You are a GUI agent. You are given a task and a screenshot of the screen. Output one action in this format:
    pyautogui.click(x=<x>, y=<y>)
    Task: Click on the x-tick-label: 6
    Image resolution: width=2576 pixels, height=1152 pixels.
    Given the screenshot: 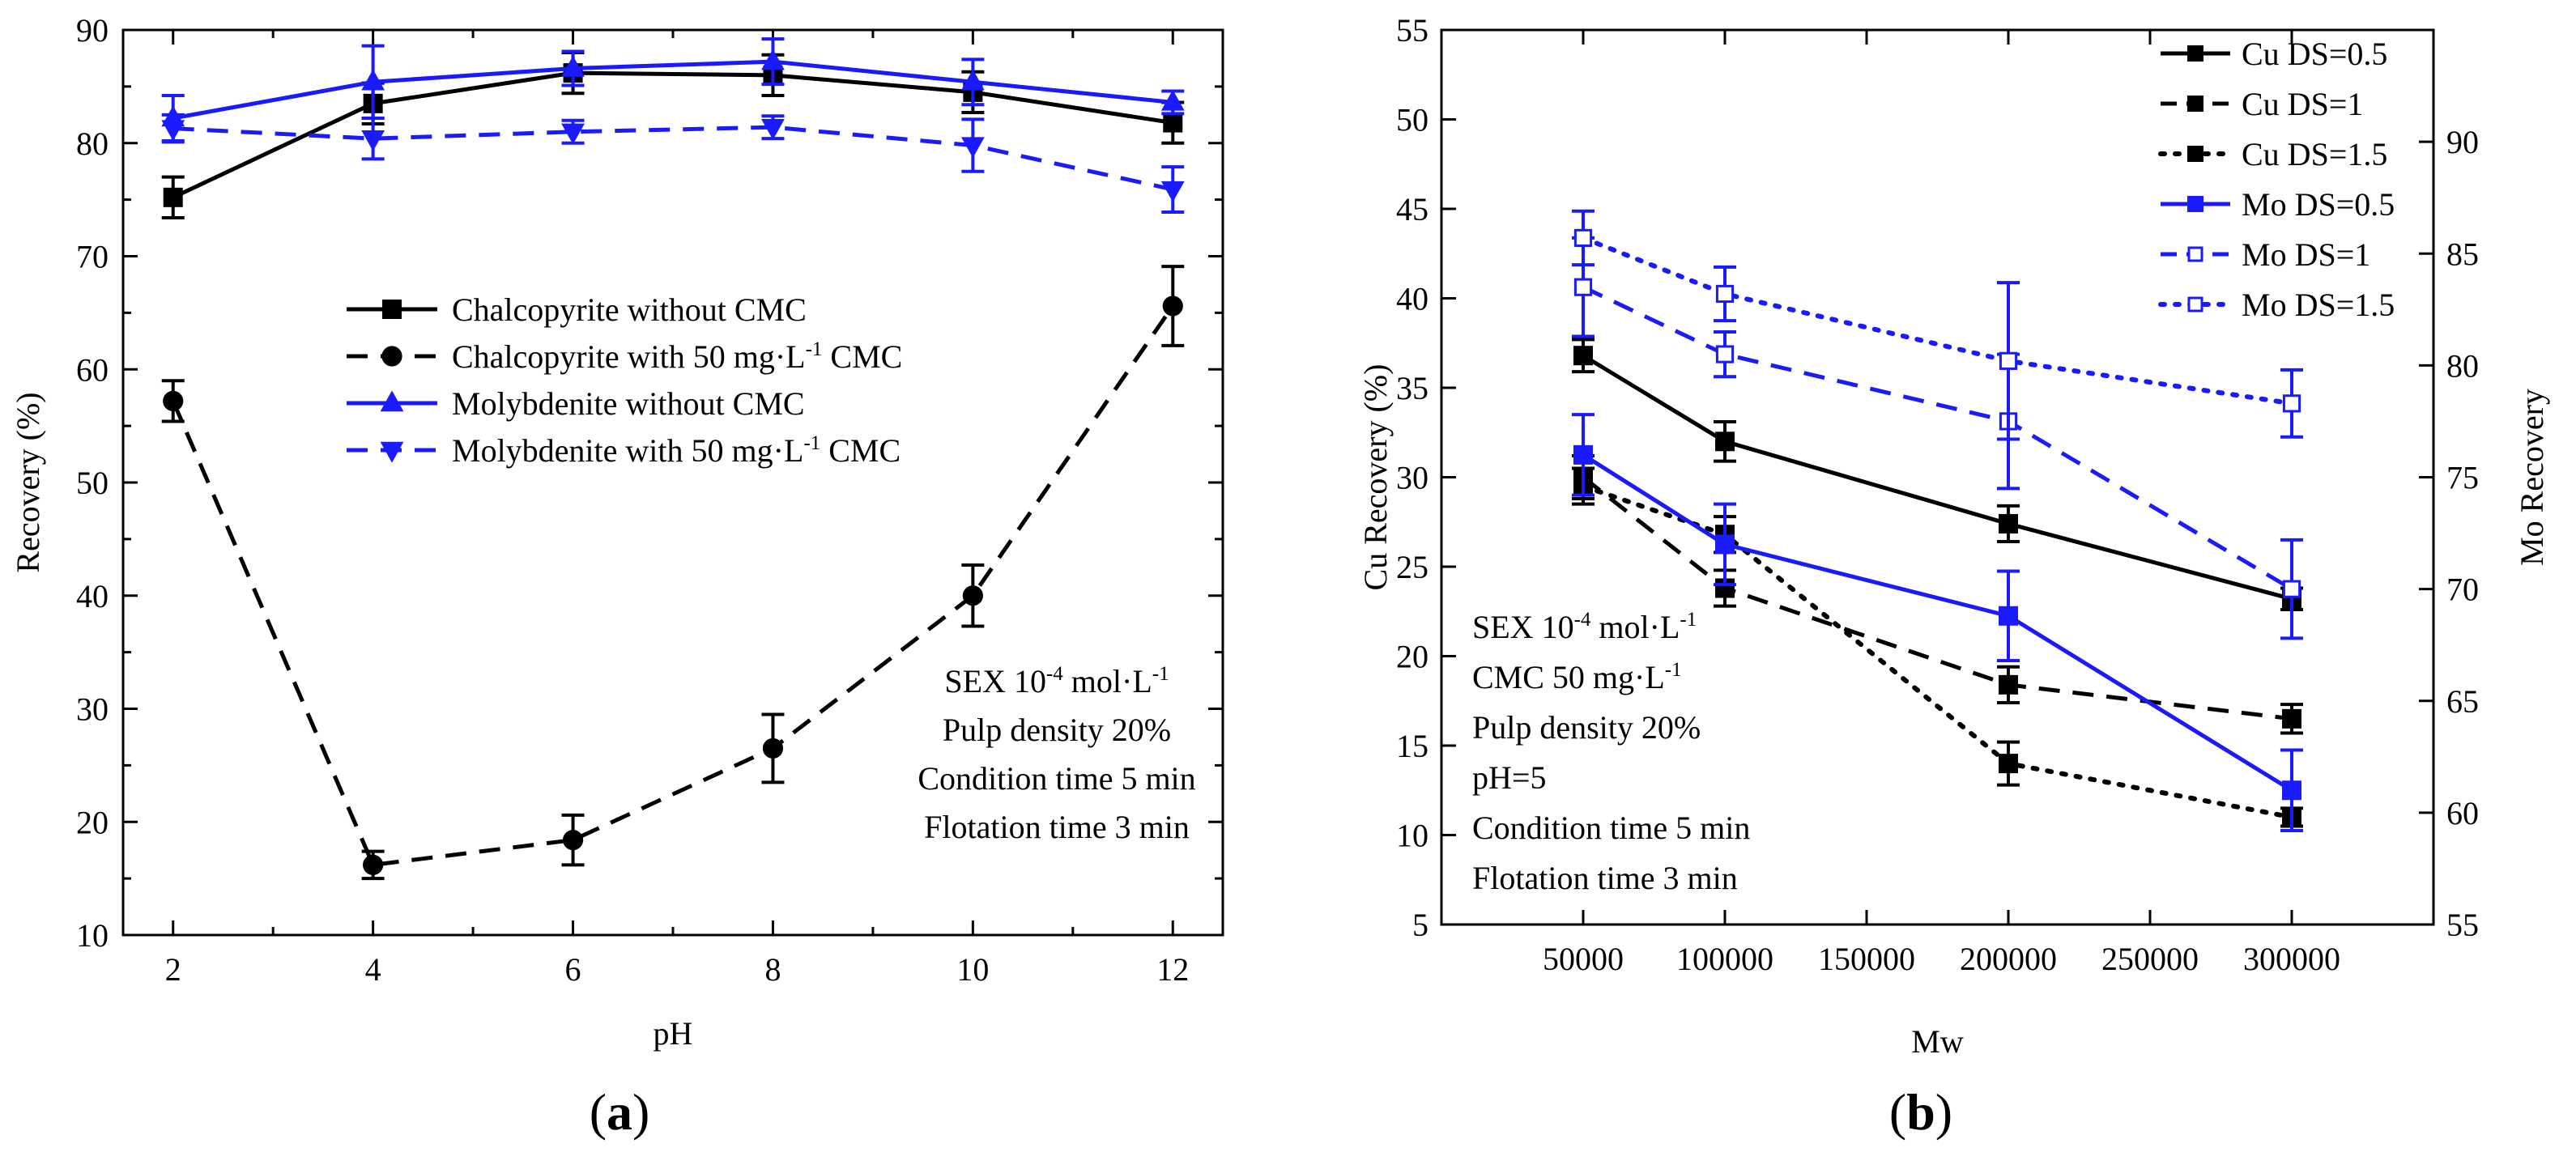 What is the action you would take?
    pyautogui.click(x=573, y=969)
    